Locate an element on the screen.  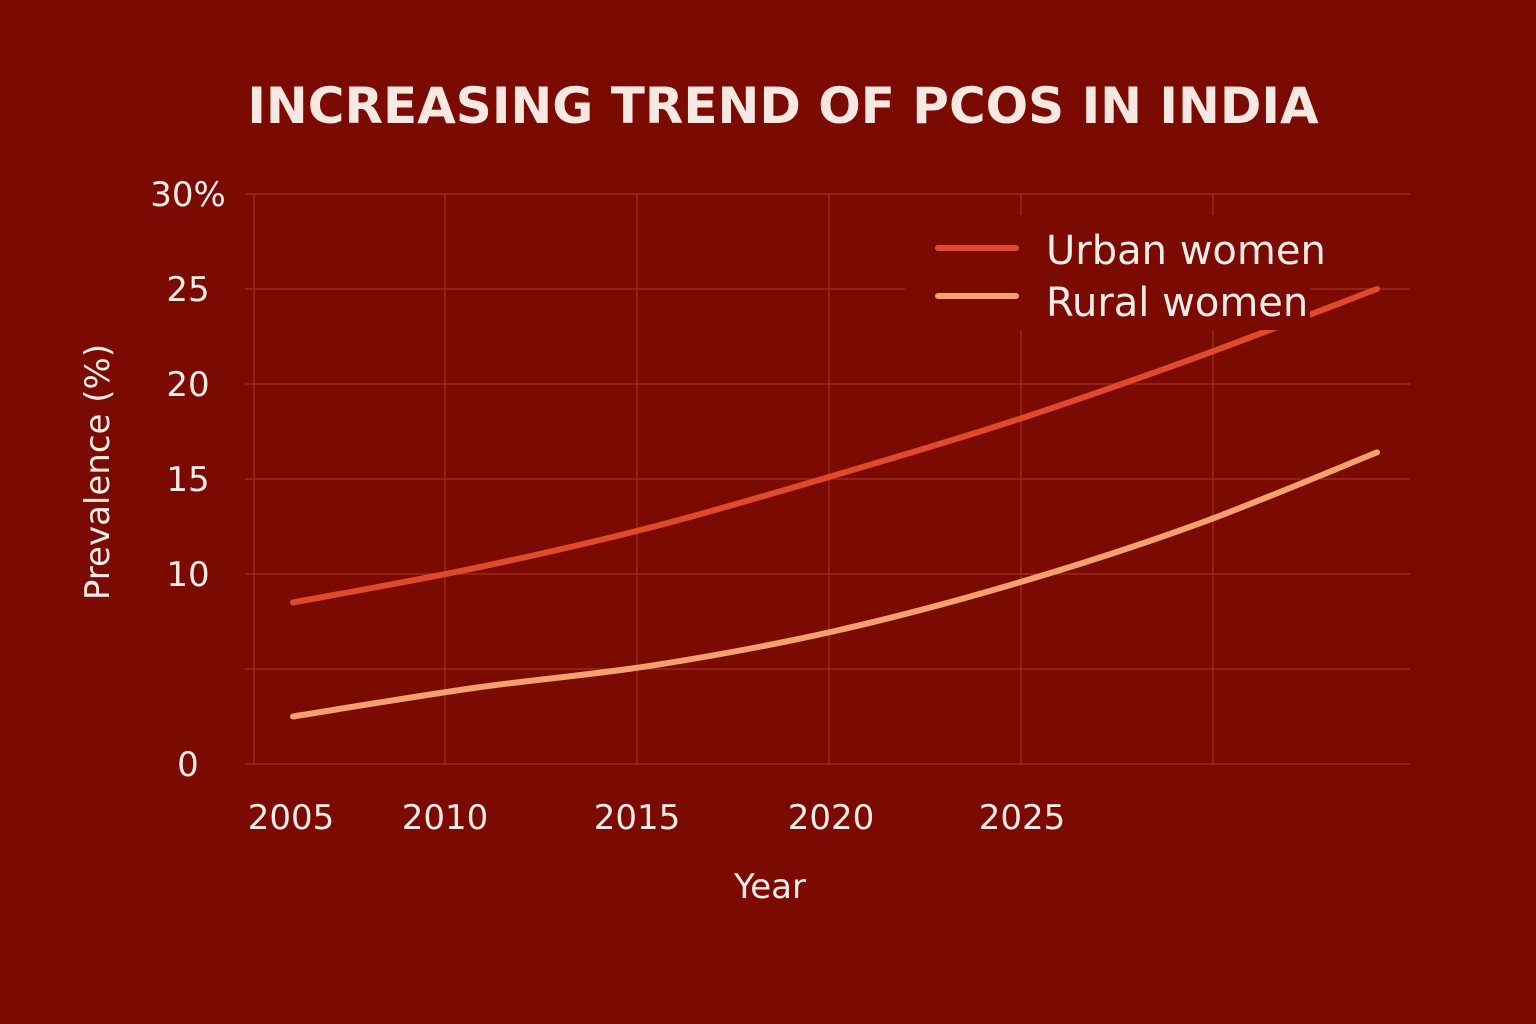
legend-background is located at coordinates (1107, 272).